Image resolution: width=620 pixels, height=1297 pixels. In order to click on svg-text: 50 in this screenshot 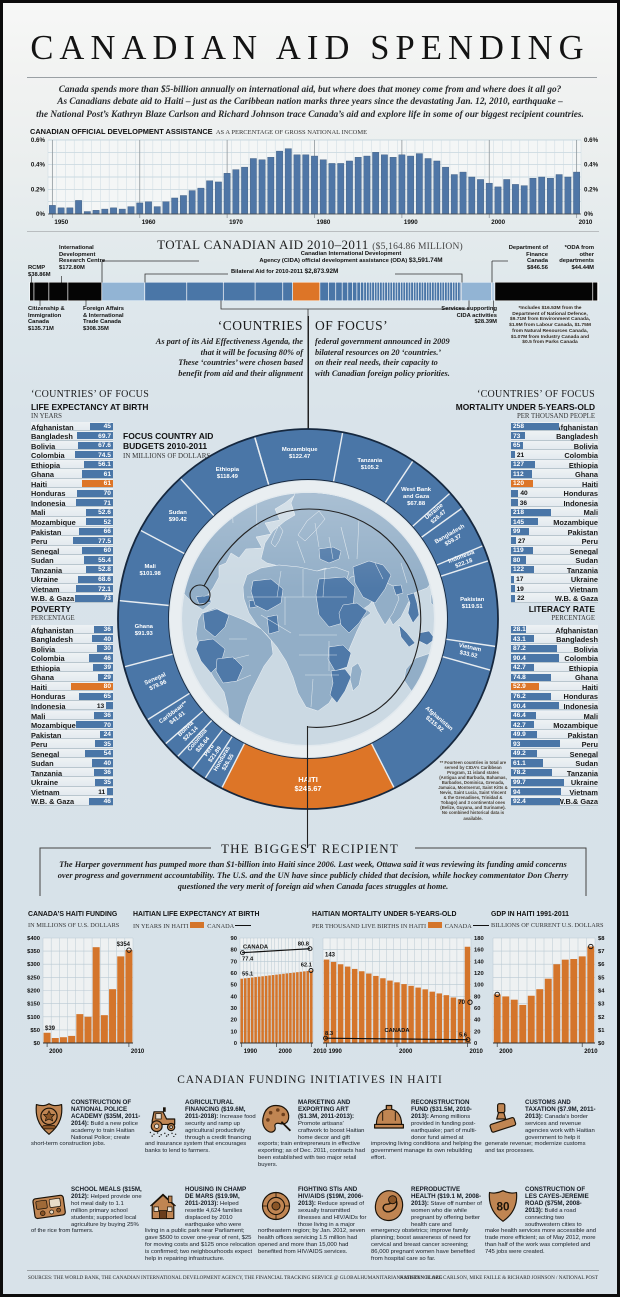, I will do `click(234, 986)`.